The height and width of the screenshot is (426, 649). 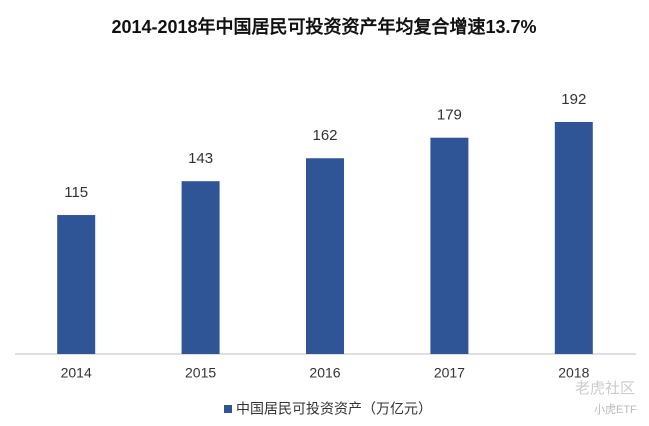 What do you see at coordinates (573, 373) in the screenshot?
I see `x-tick-label: 2018` at bounding box center [573, 373].